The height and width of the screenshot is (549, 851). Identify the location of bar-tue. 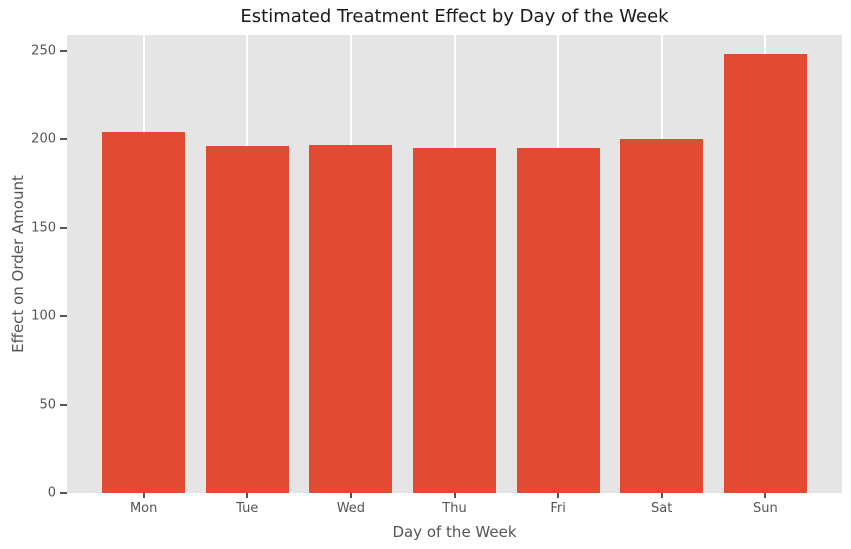
(247, 319).